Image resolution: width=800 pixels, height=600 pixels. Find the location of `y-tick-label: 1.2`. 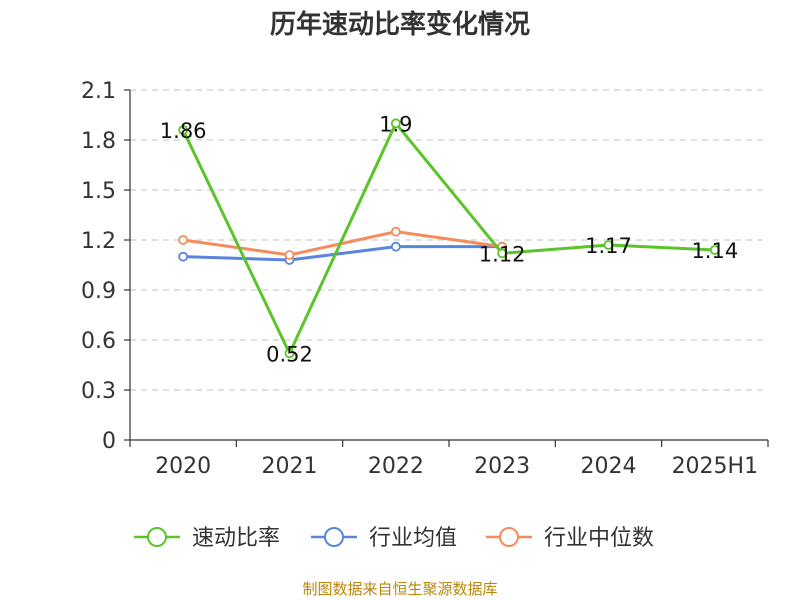

y-tick-label: 1.2 is located at coordinates (98, 241).